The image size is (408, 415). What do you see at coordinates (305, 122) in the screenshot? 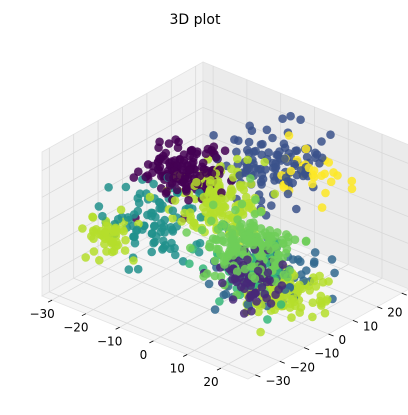
I see `grid-line-z` at bounding box center [305, 122].